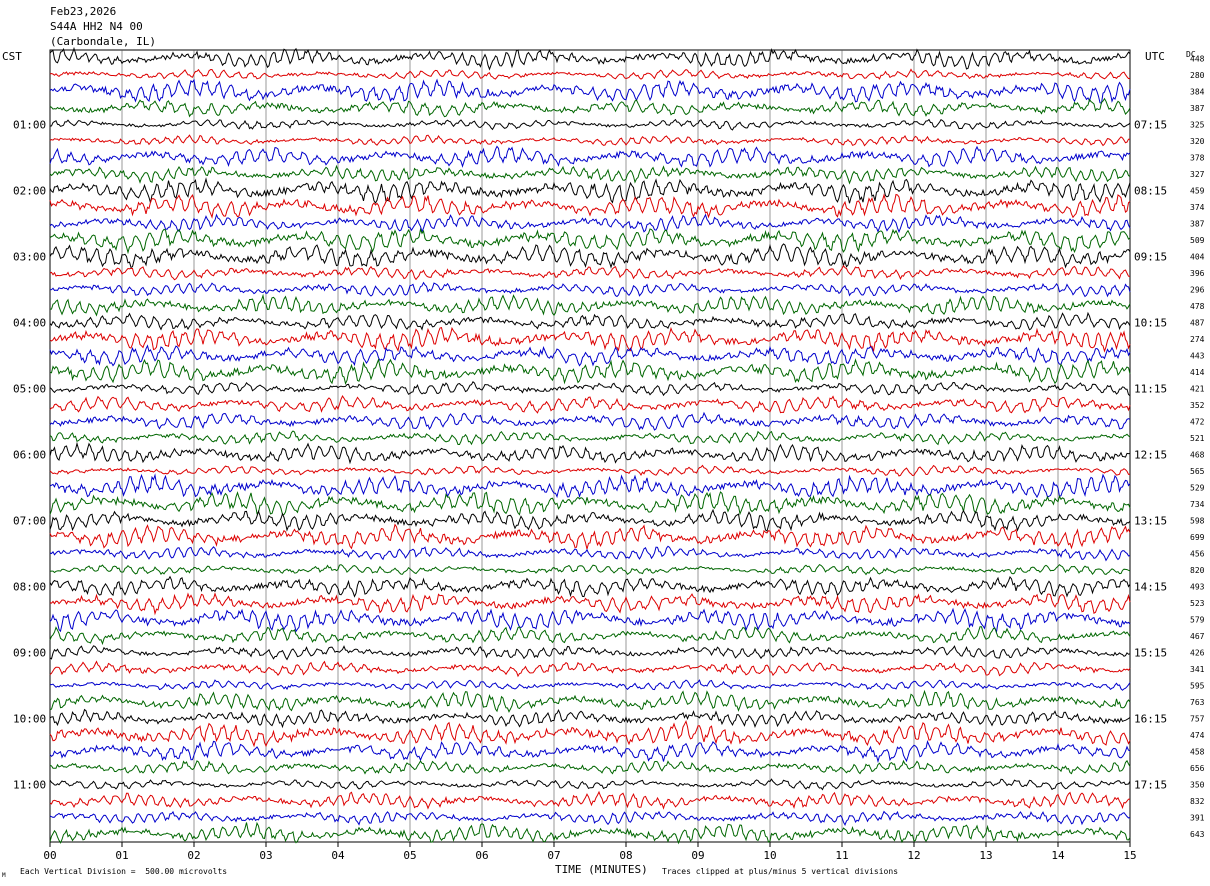 This screenshot has width=1210, height=886. Describe the element at coordinates (29, 520) in the screenshot. I see `left-hour-label: 07:00` at that location.